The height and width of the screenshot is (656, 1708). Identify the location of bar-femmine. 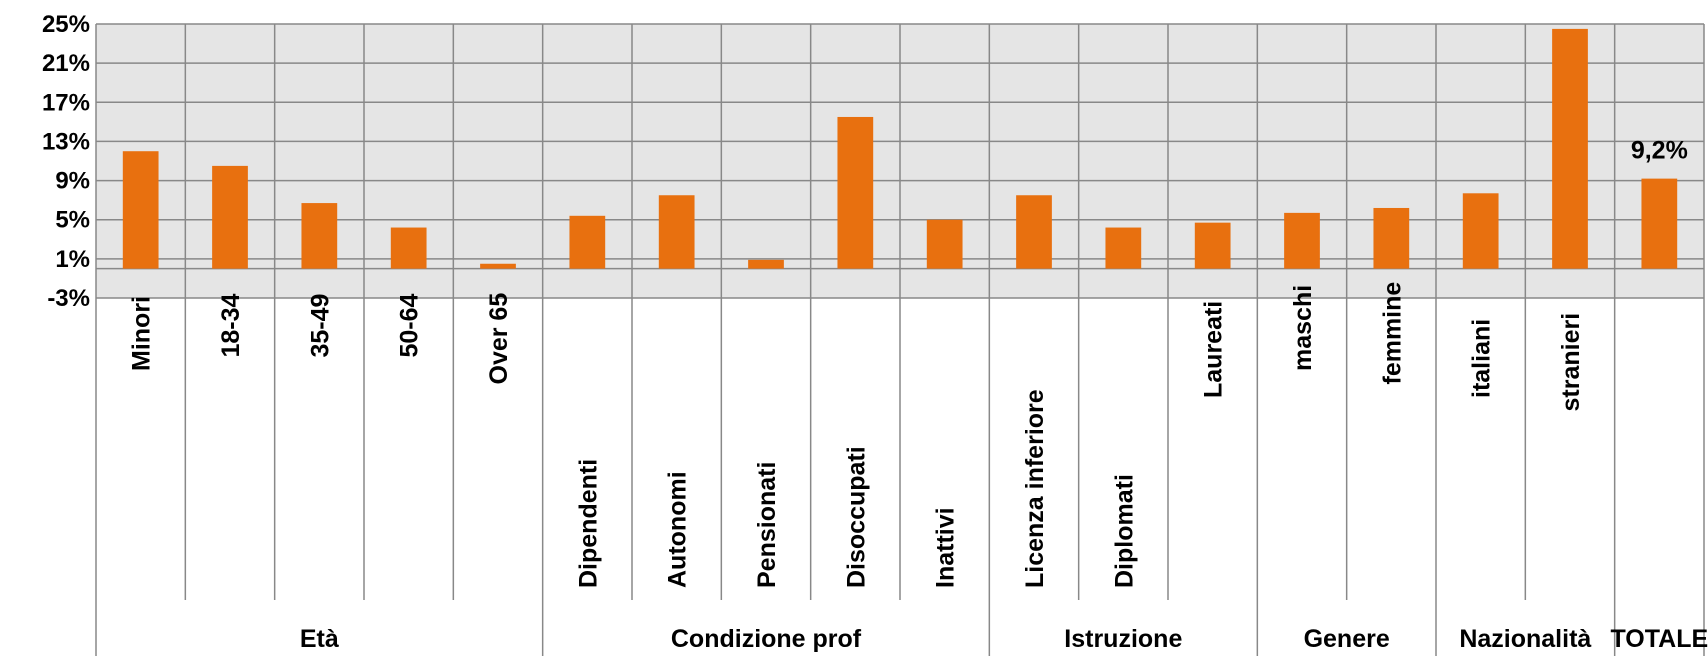
(1391, 238).